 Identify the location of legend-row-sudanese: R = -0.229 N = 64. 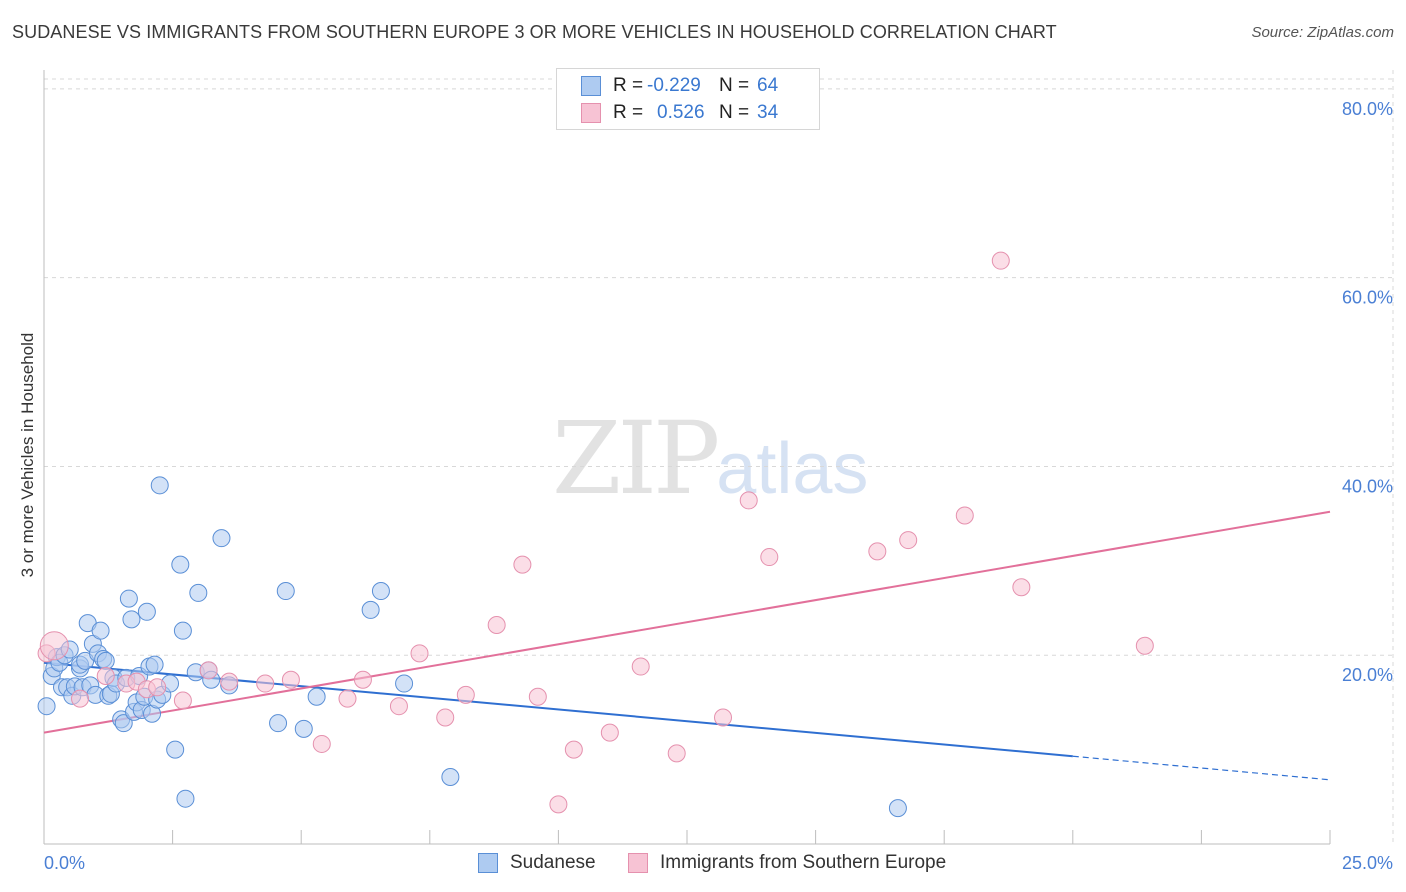
(679, 86).